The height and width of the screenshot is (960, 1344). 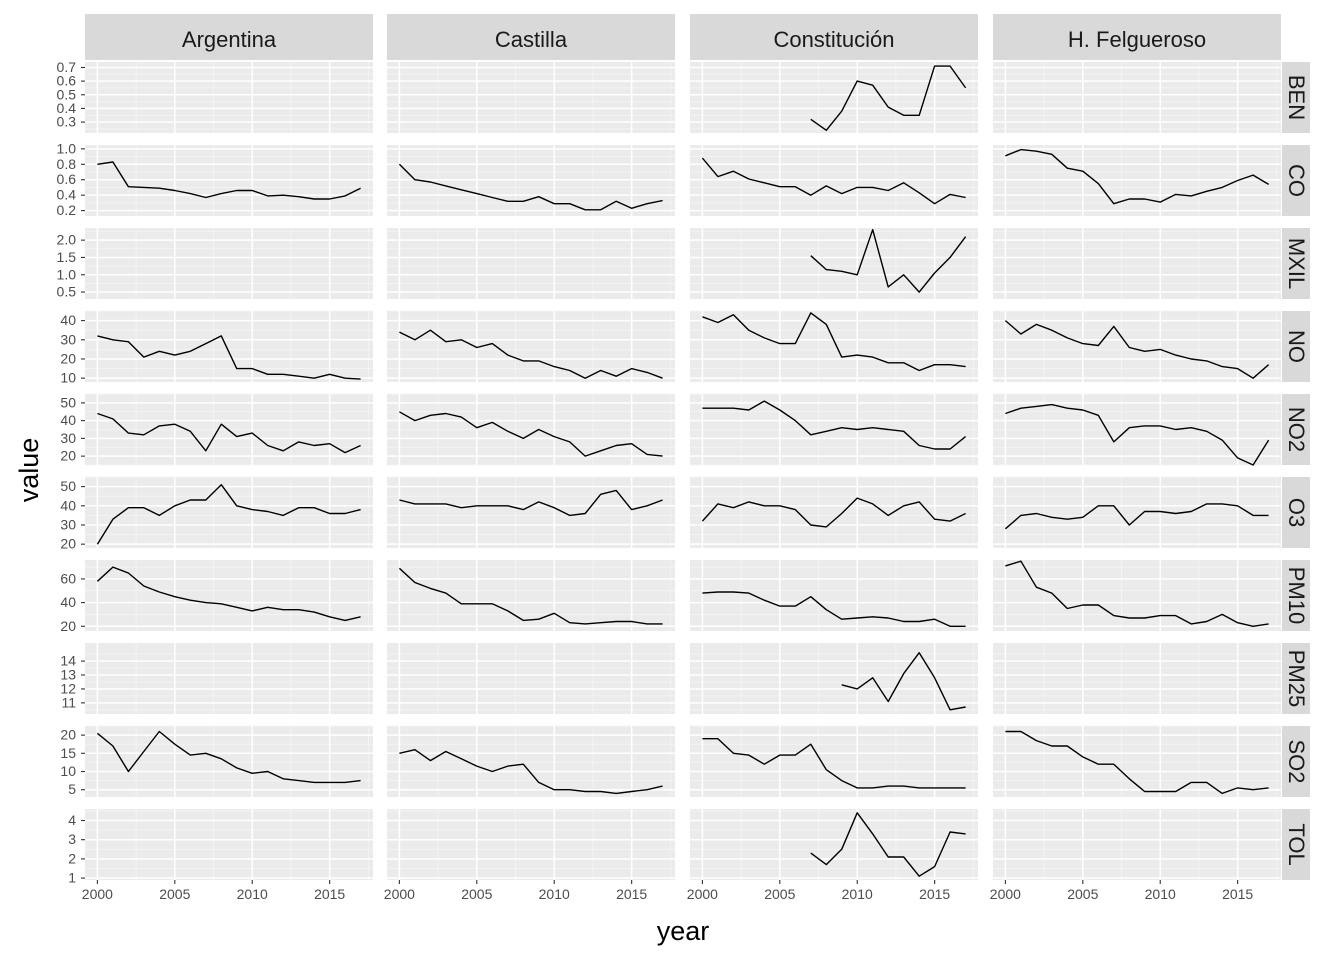 I want to click on row-strip-label: PM10, so click(x=1296, y=595).